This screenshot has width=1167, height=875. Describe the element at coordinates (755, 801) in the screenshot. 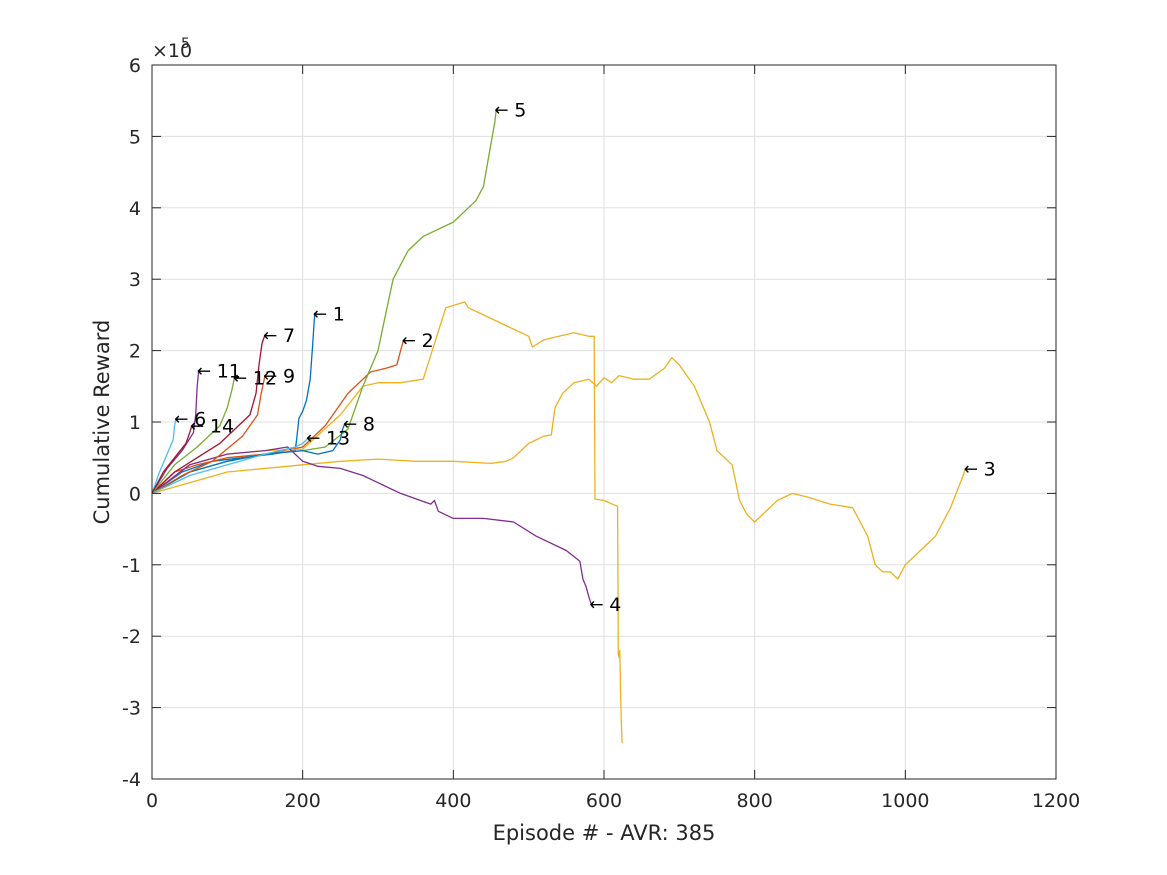

I see `x-tick-label: 800` at that location.